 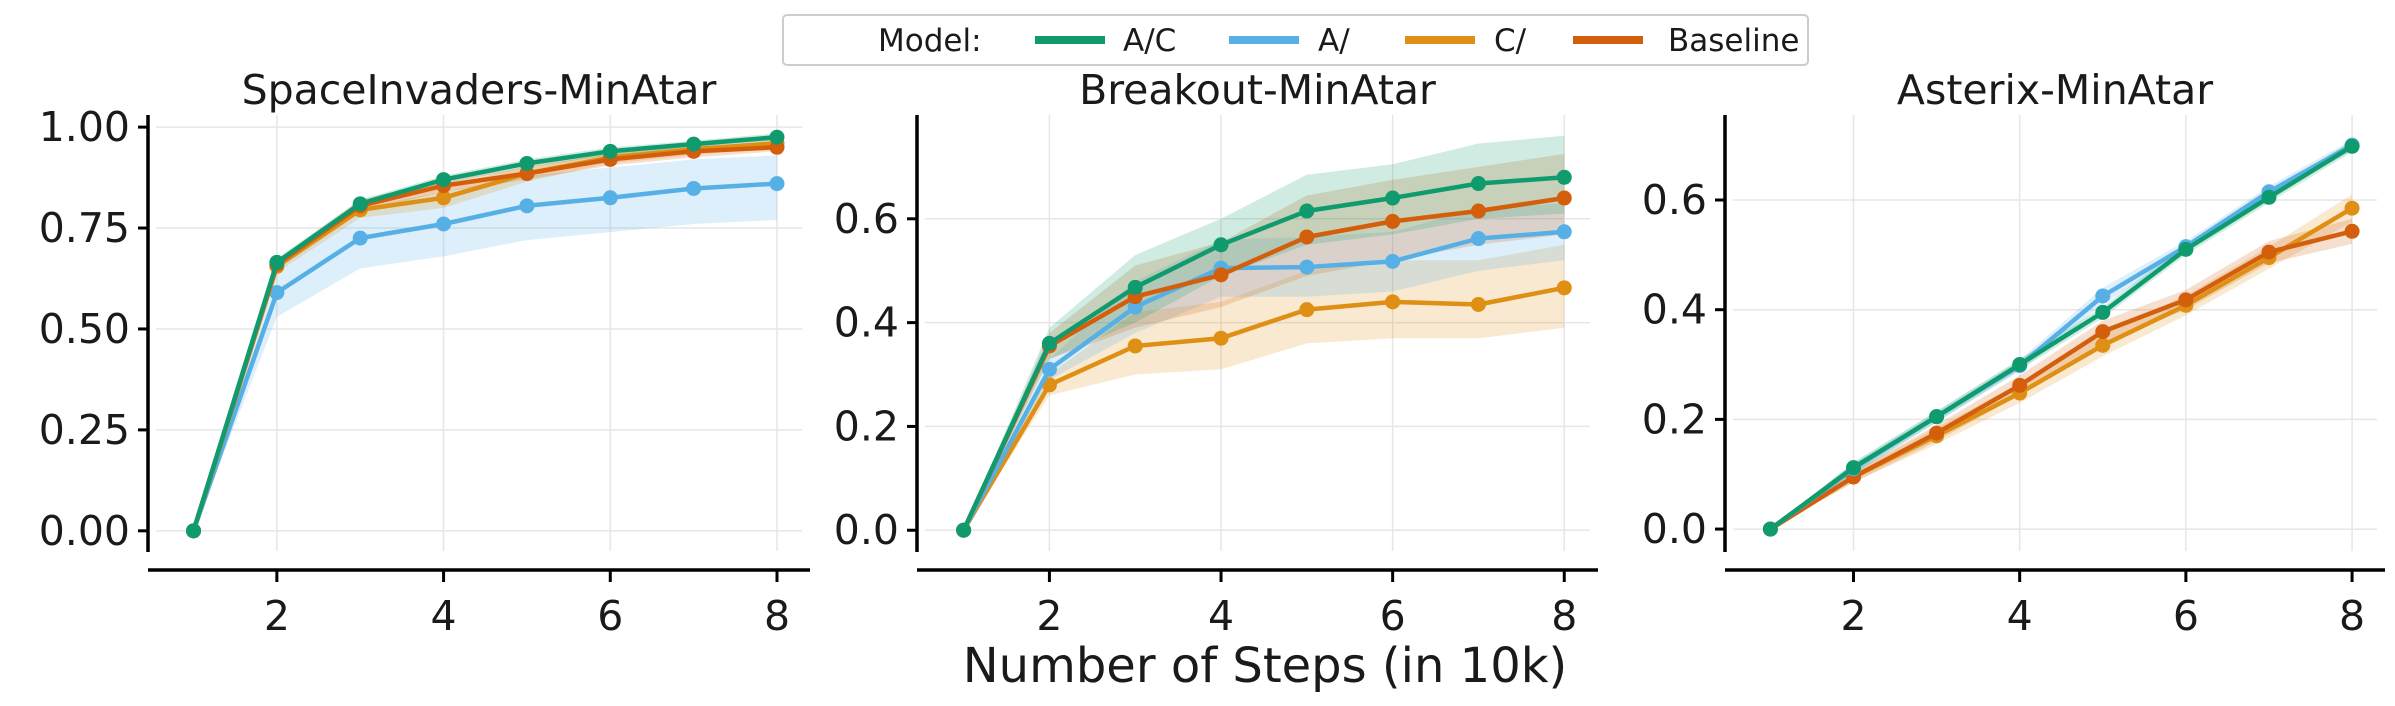 What do you see at coordinates (84, 329) in the screenshot?
I see `y-tick-label: 0.50` at bounding box center [84, 329].